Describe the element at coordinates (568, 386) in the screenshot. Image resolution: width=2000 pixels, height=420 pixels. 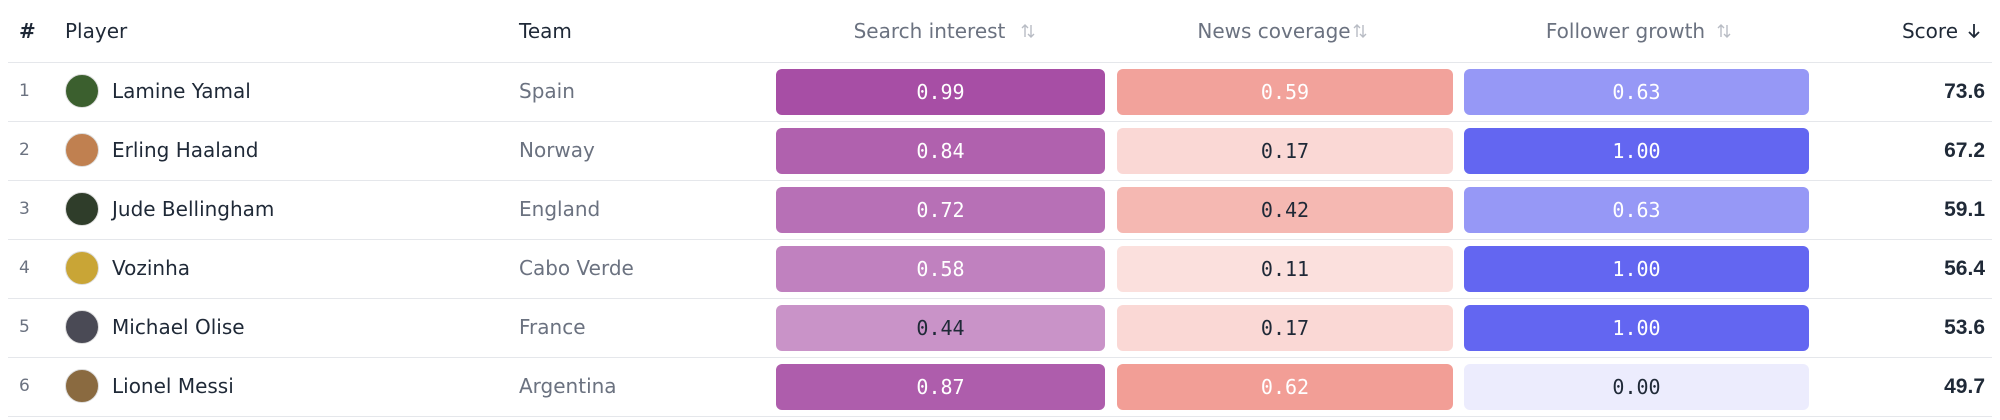
I see `team: Argentina` at that location.